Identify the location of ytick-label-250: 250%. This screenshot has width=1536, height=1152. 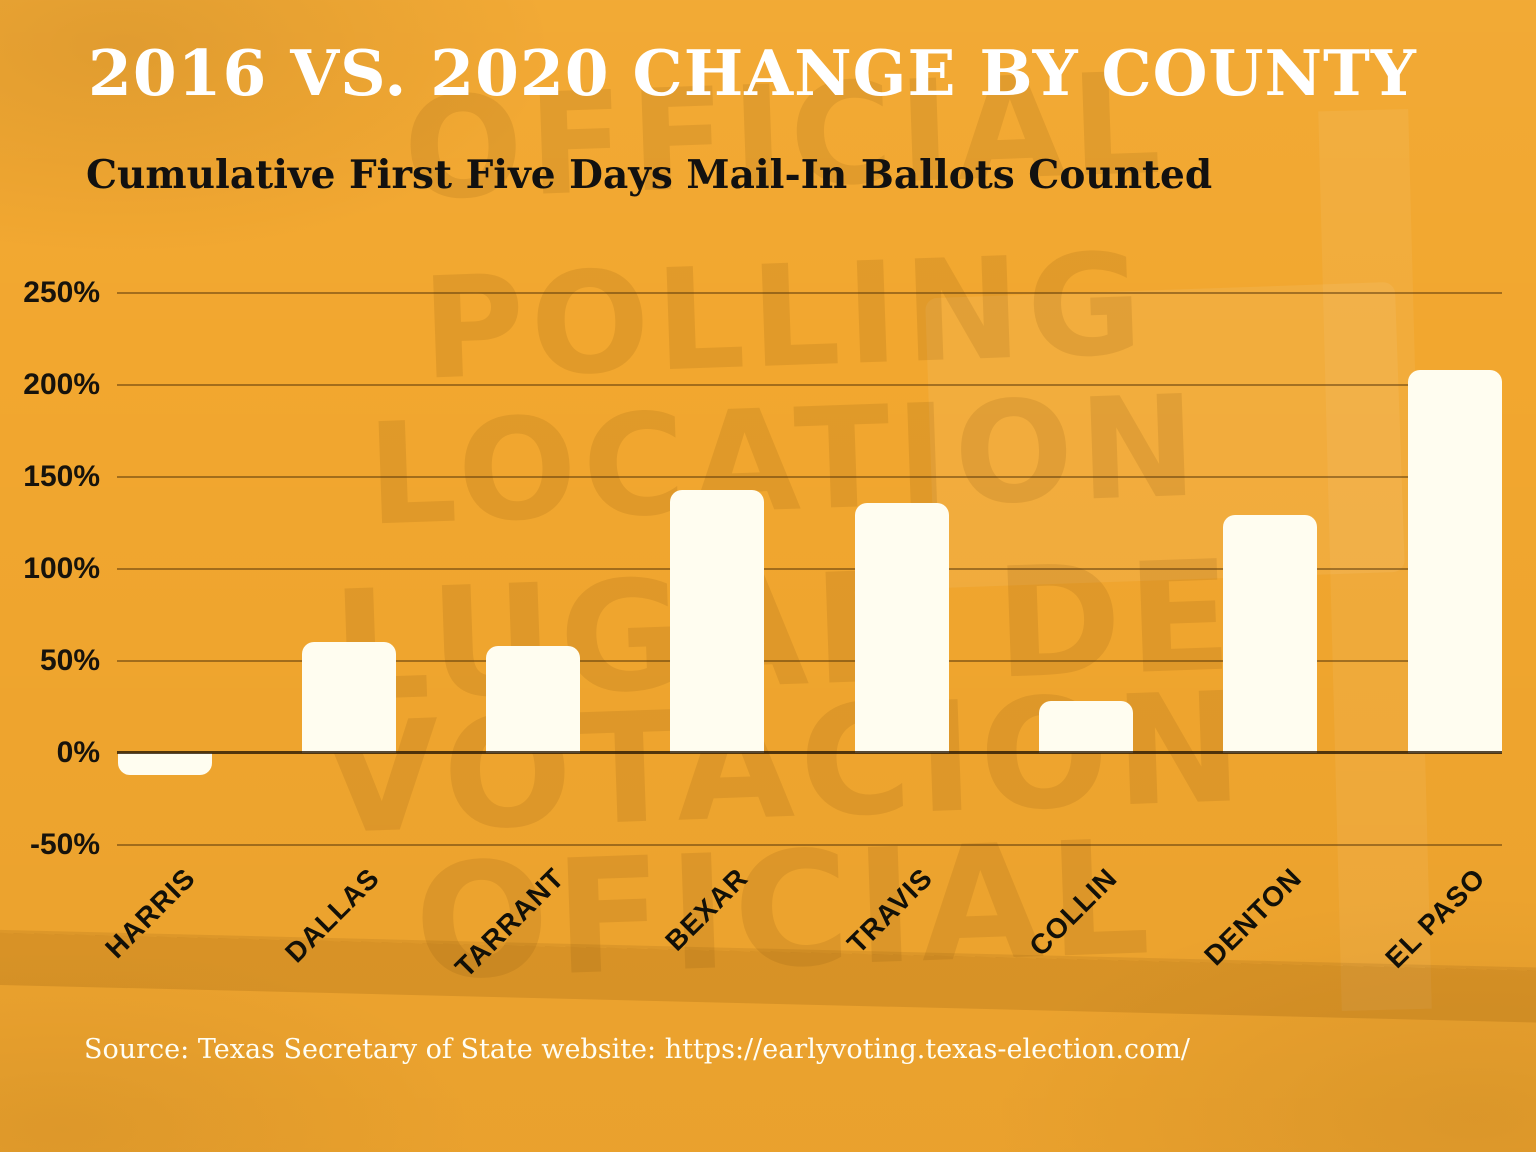
(61, 292).